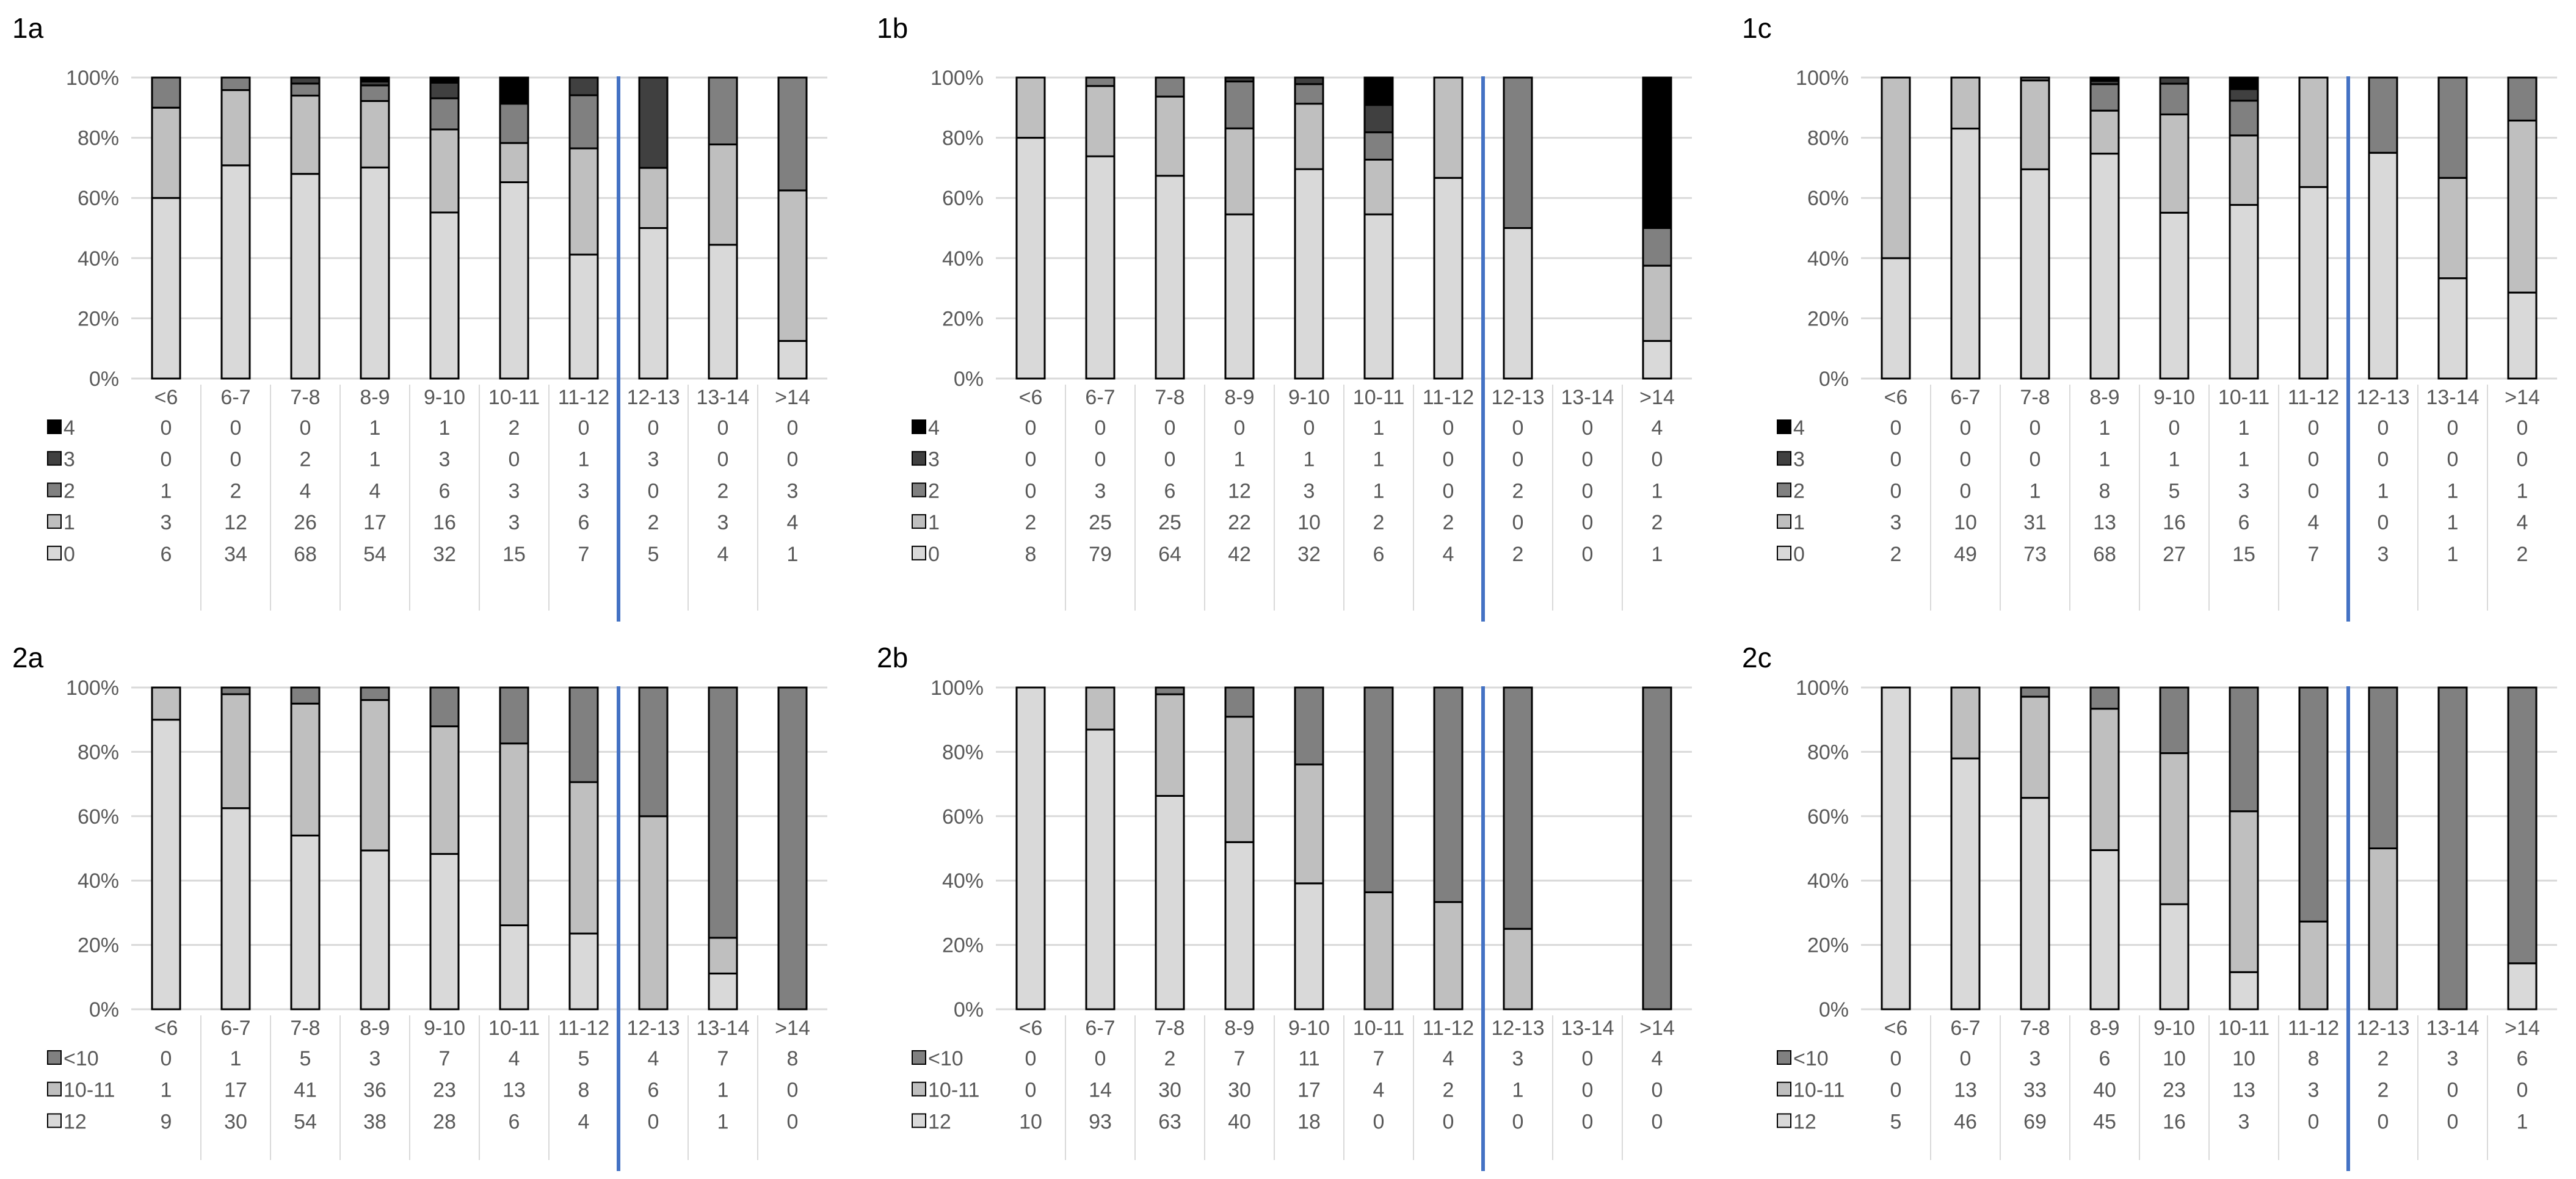 This screenshot has height=1179, width=2576. Describe the element at coordinates (957, 78) in the screenshot. I see `y-tick-label: 100%` at that location.